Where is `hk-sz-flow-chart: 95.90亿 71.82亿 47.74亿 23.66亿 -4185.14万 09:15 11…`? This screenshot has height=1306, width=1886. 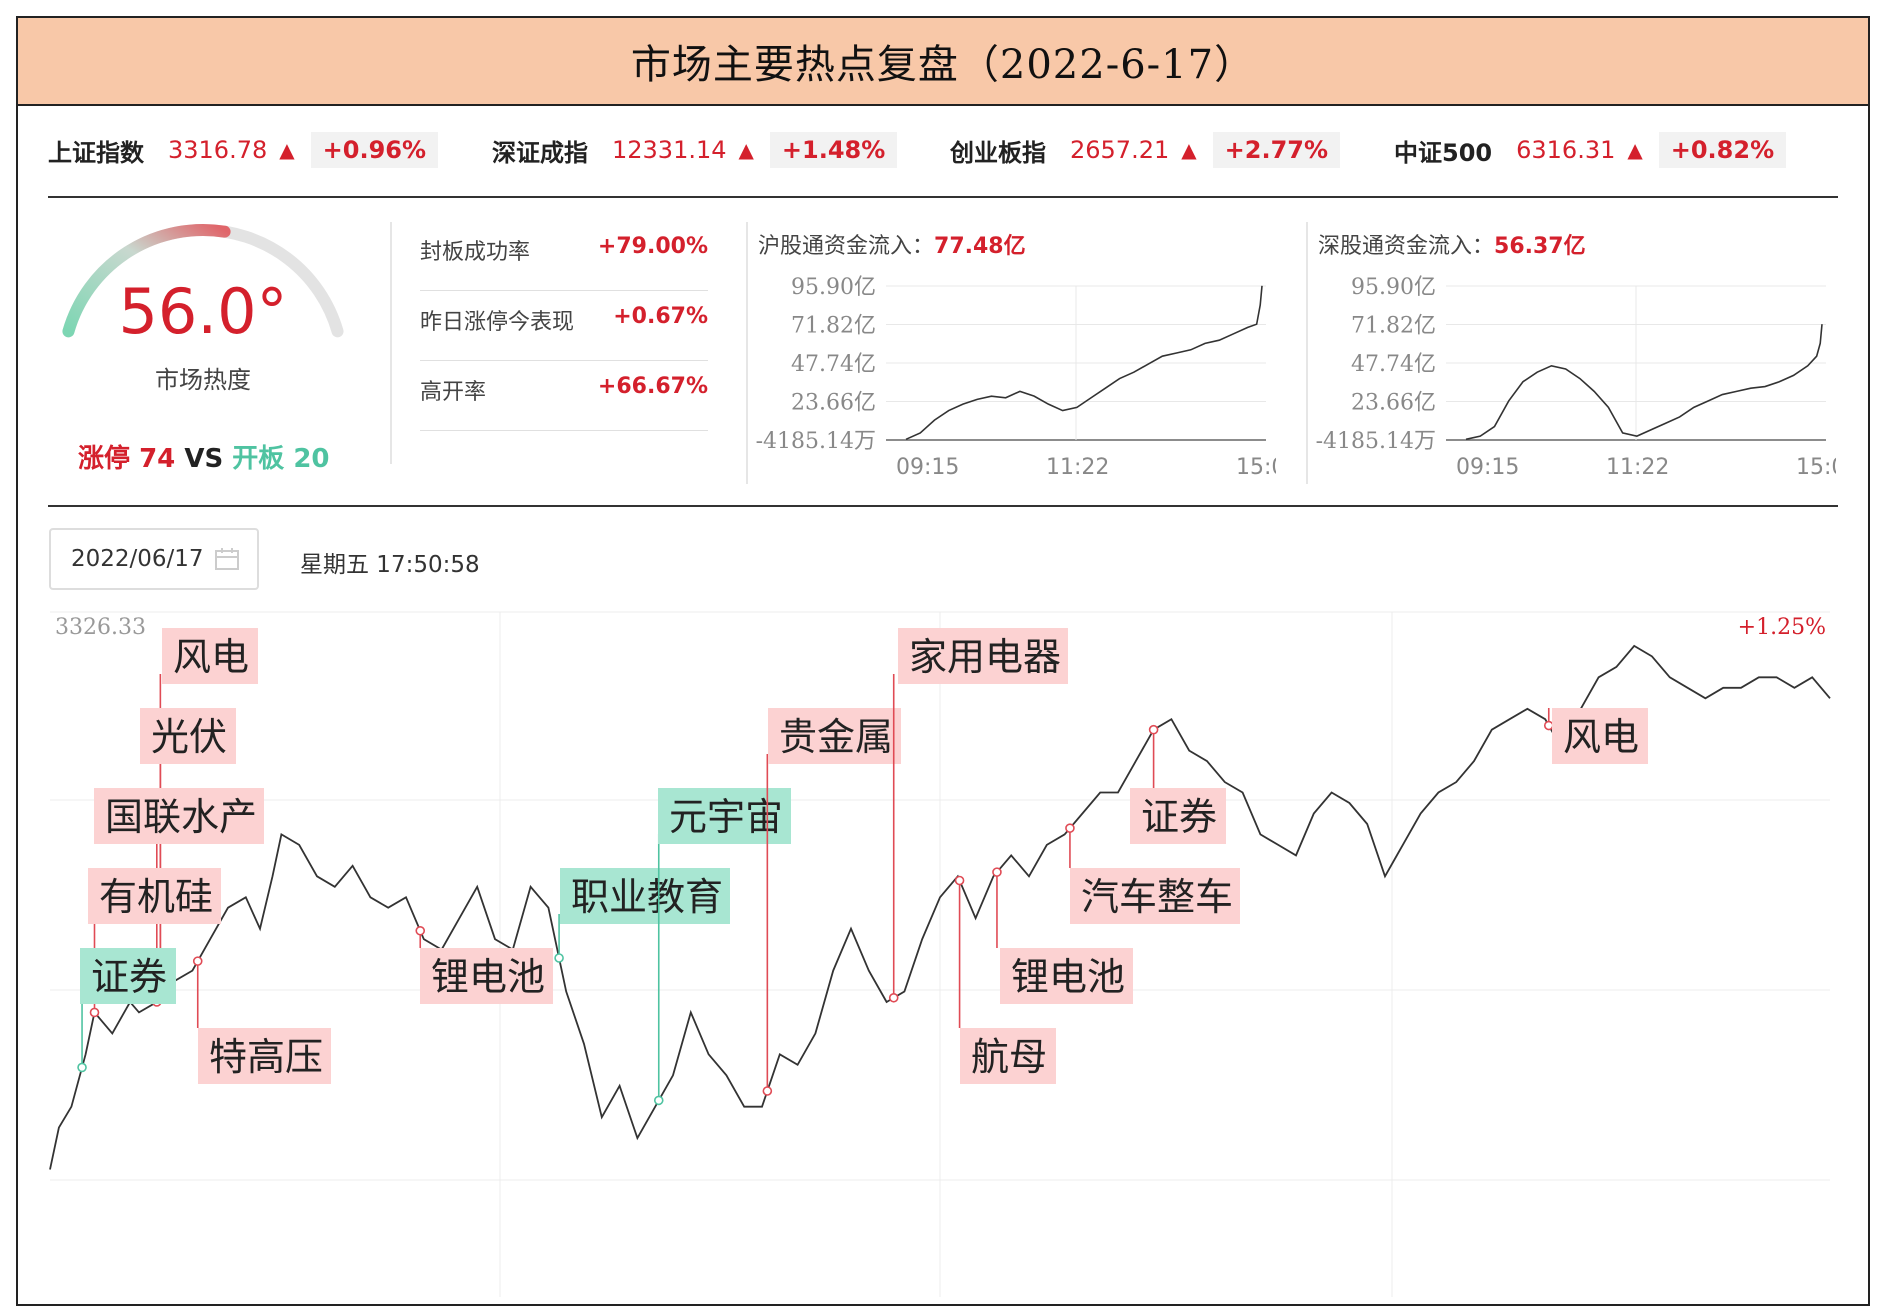 hk-sz-flow-chart: 95.90亿 71.82亿 47.74亿 23.66亿 -4185.14万 09:15 11… is located at coordinates (1576, 377).